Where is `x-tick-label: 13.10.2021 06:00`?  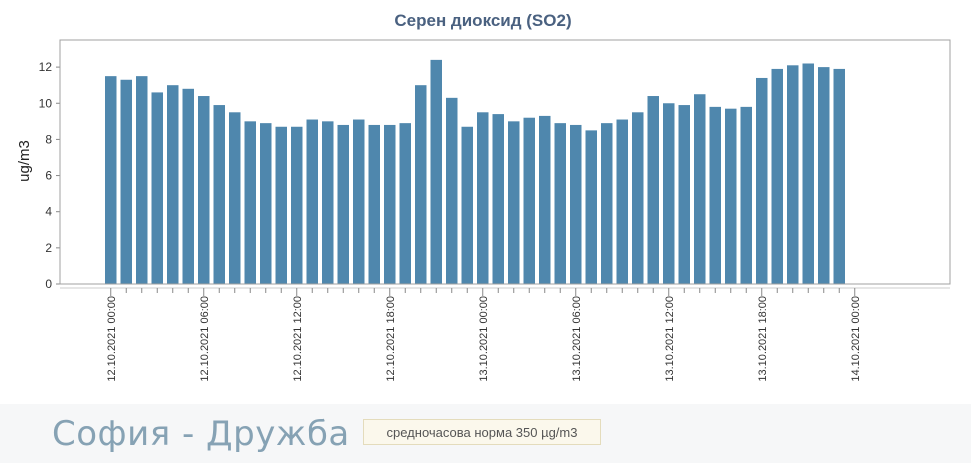 x-tick-label: 13.10.2021 06:00 is located at coordinates (577, 339).